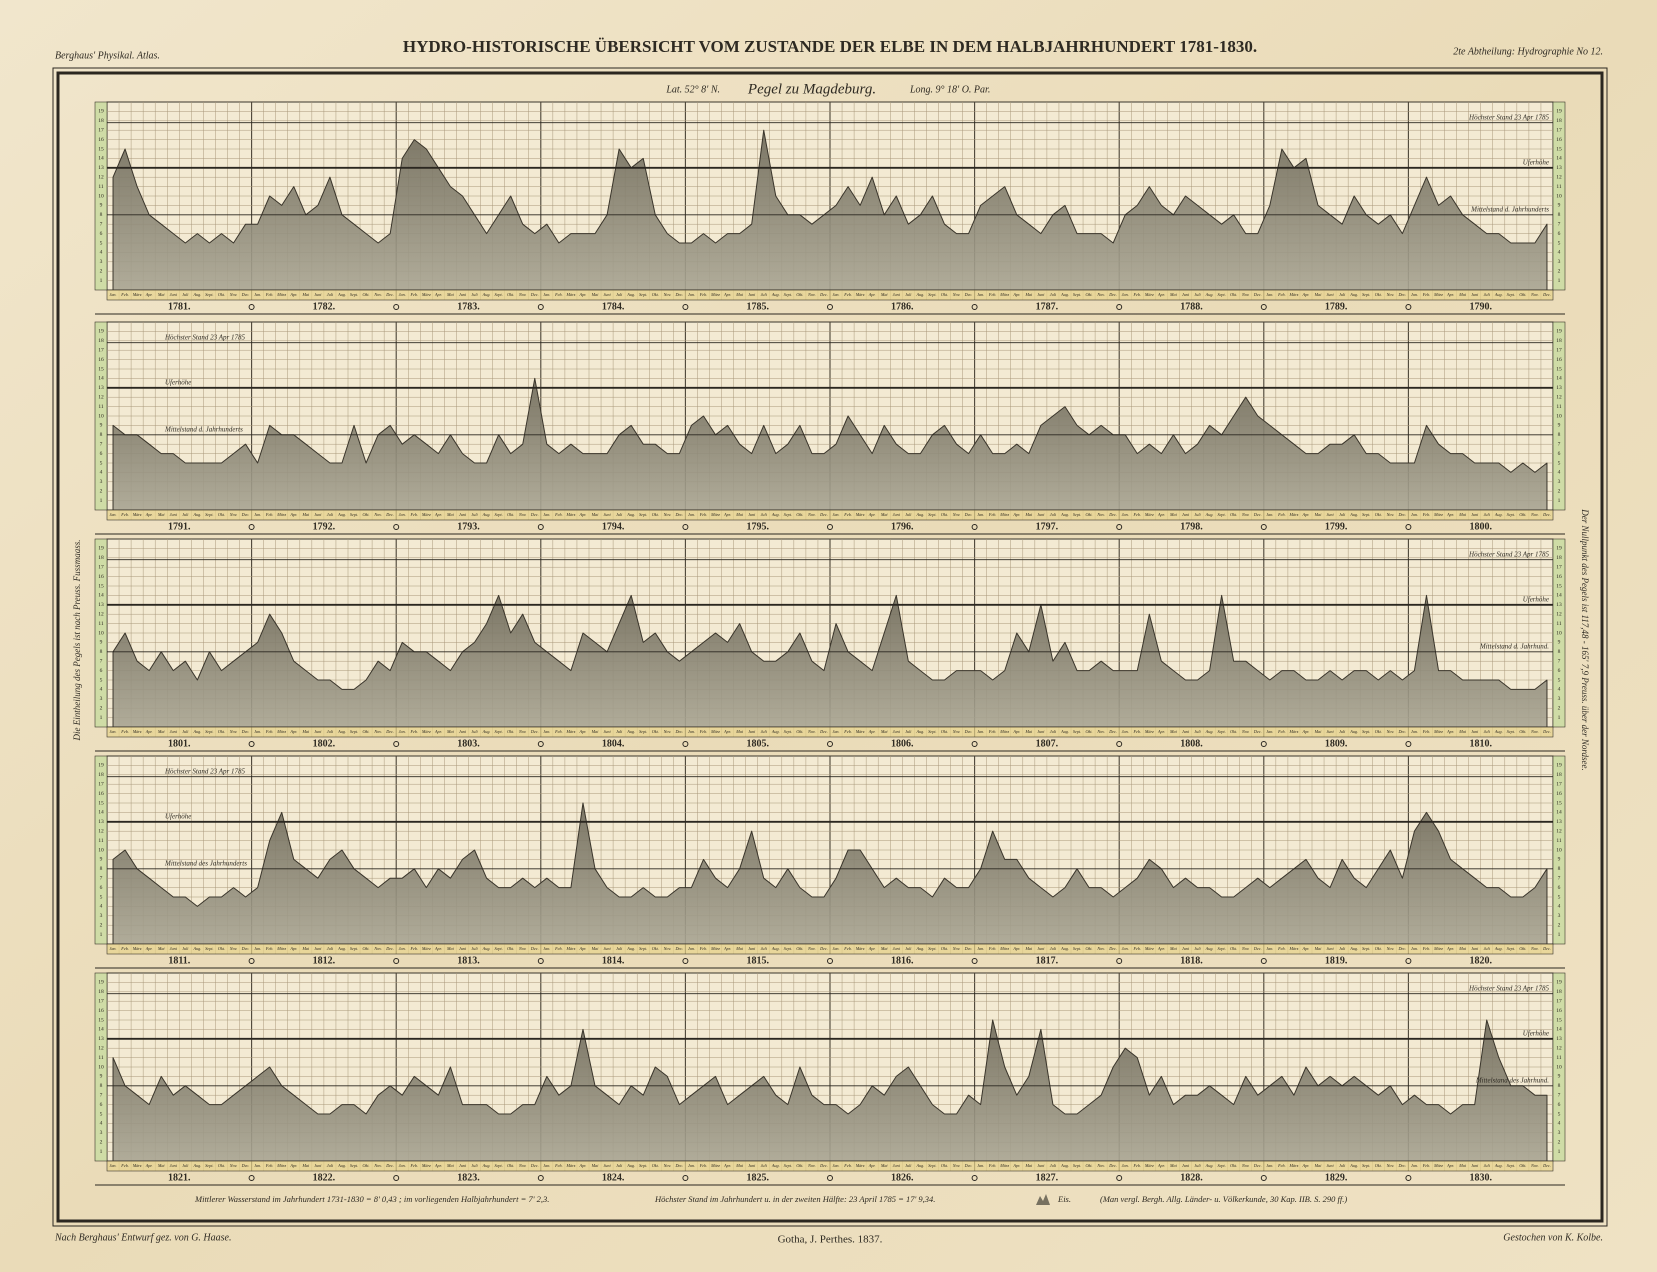  Describe the element at coordinates (1559, 680) in the screenshot. I see `y-tick-label: 5` at that location.